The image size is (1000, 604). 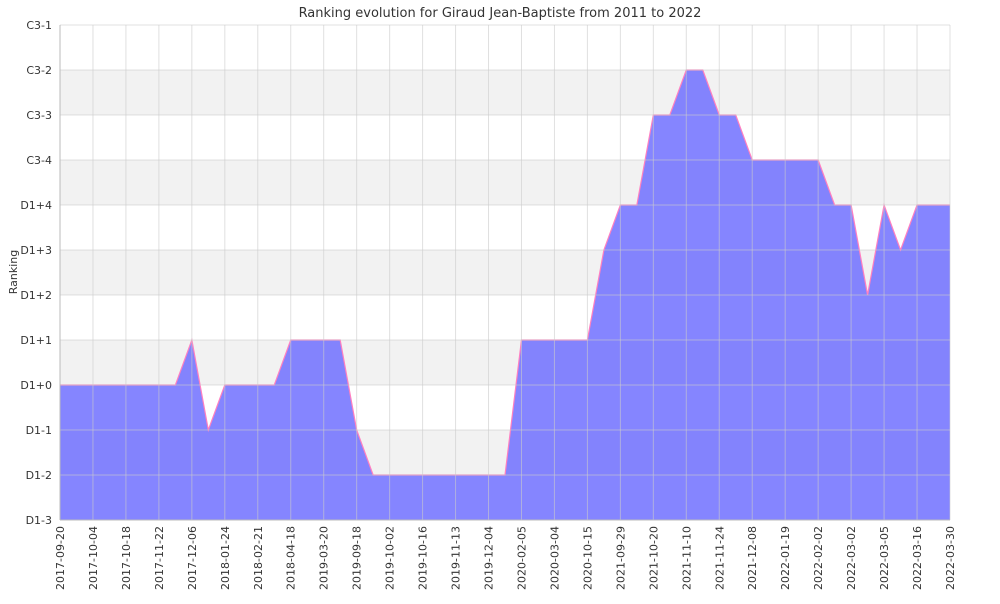 I want to click on y-tick-label: D1-3, so click(x=39, y=520).